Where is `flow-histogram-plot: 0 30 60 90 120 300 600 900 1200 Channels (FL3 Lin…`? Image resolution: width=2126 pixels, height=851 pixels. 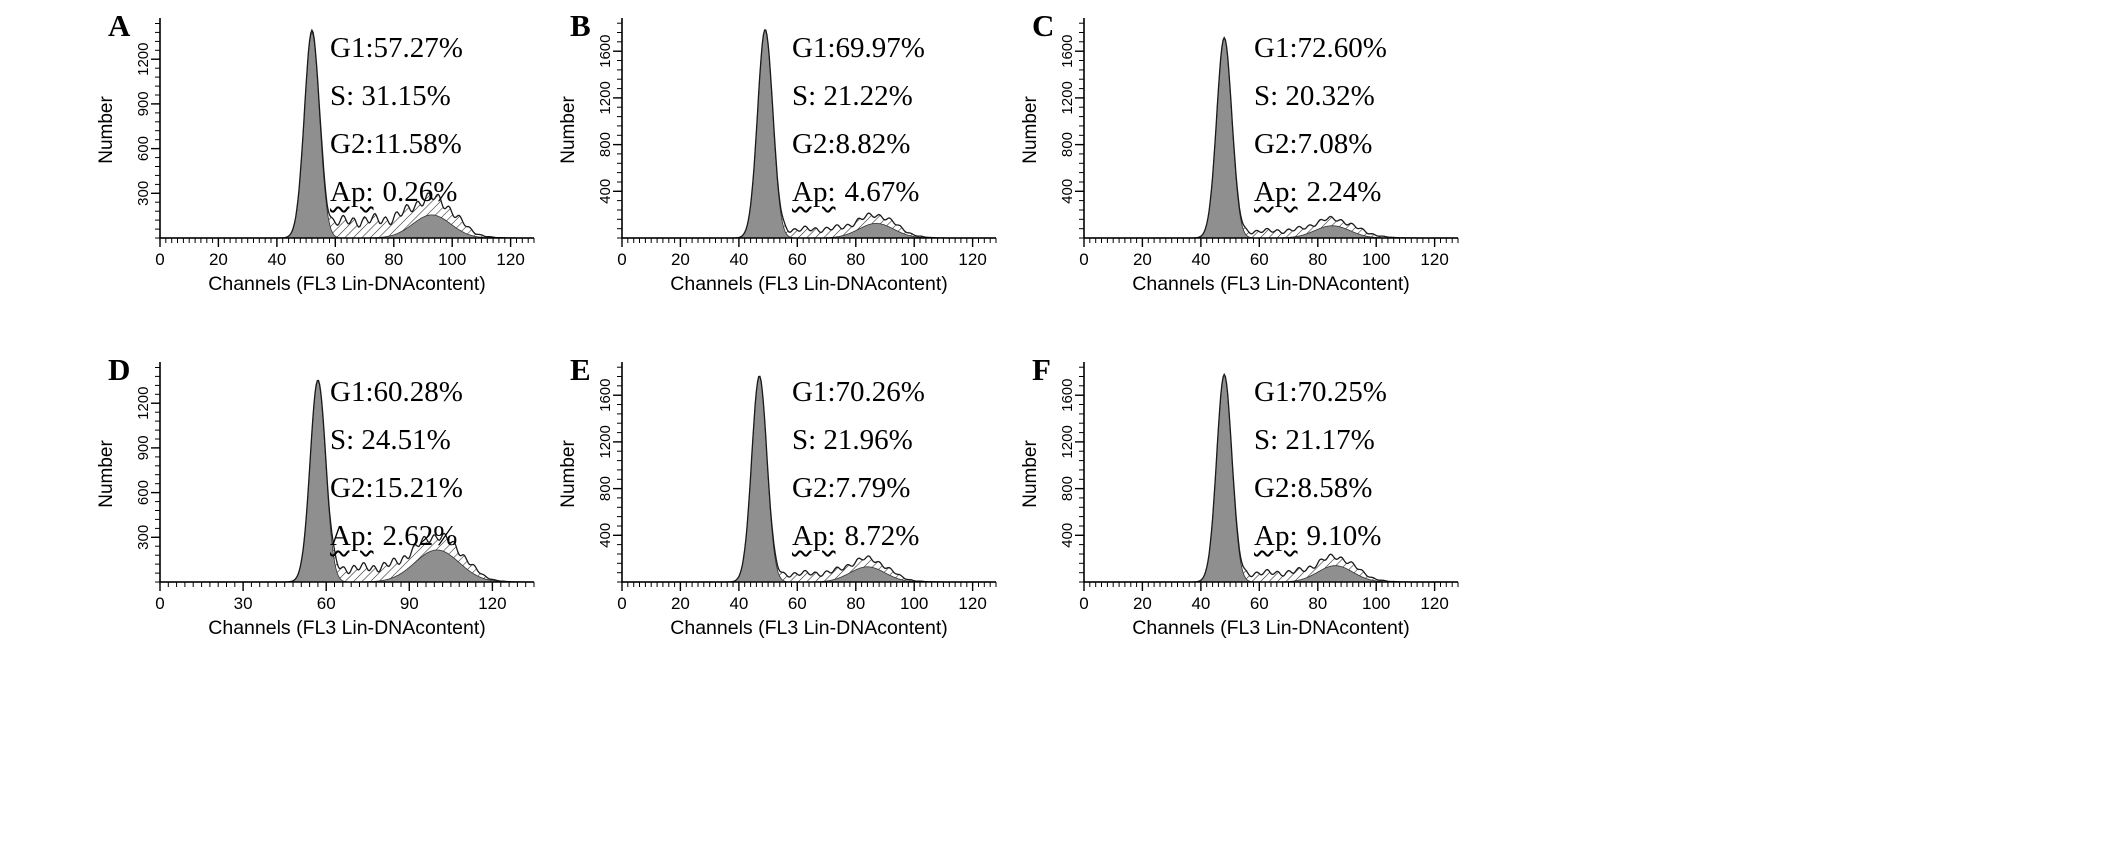 flow-histogram-plot: 0 30 60 90 120 300 600 900 1200 Channels (FL3 Lin… is located at coordinates (313, 502).